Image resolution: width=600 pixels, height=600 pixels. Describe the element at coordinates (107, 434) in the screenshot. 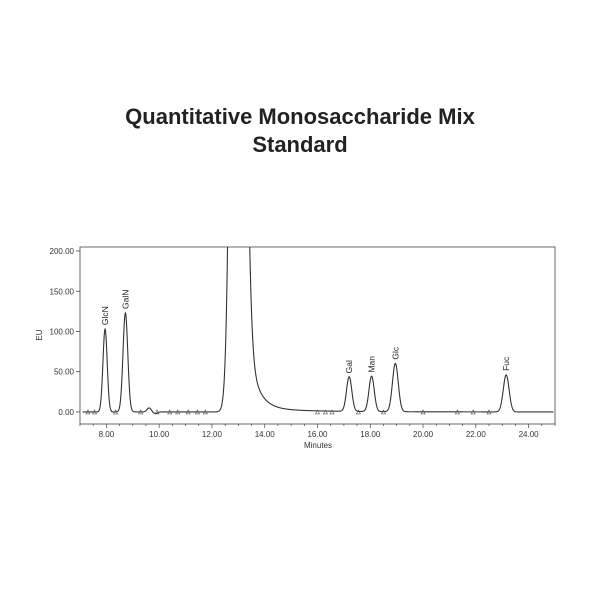

I see `x-tick-label: 8.00` at that location.